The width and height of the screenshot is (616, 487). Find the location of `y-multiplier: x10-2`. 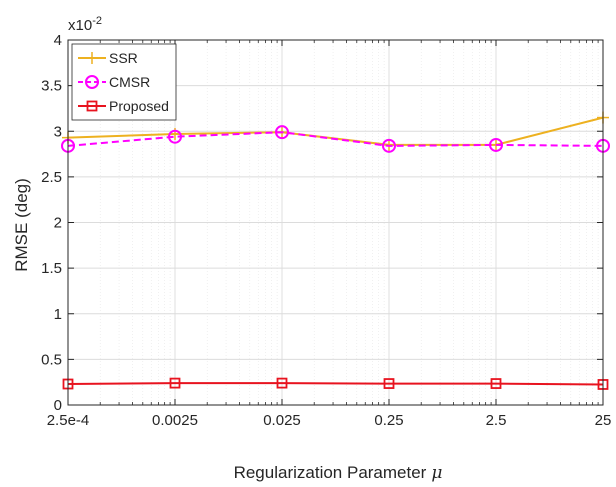

y-multiplier: x10-2 is located at coordinates (85, 24).